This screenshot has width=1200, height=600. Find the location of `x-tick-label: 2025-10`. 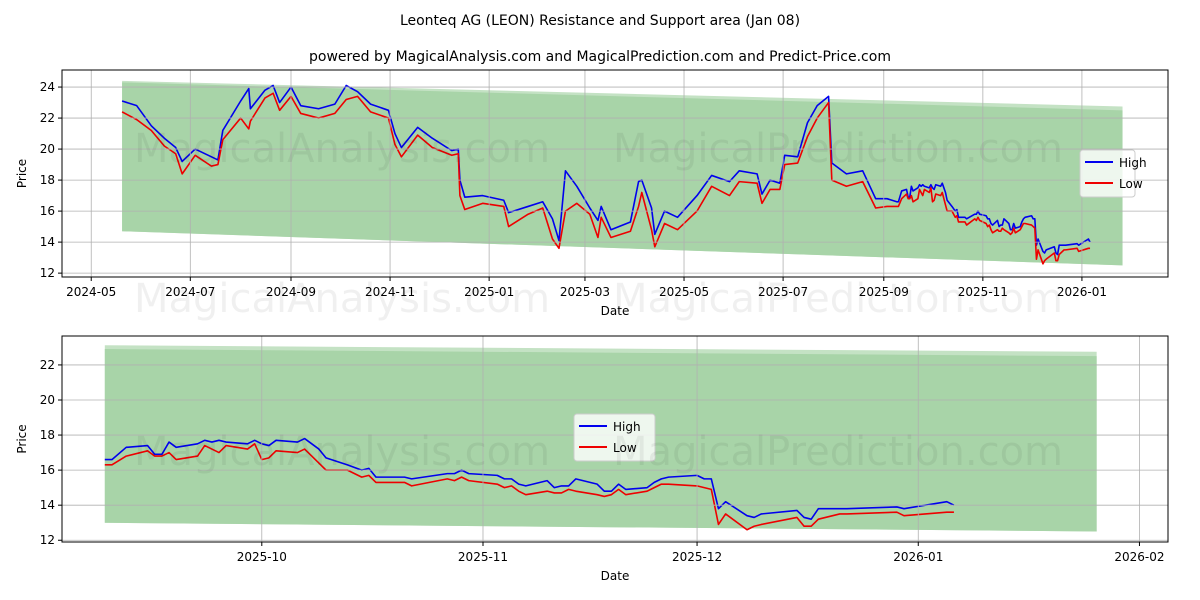

x-tick-label: 2025-10 is located at coordinates (262, 557).